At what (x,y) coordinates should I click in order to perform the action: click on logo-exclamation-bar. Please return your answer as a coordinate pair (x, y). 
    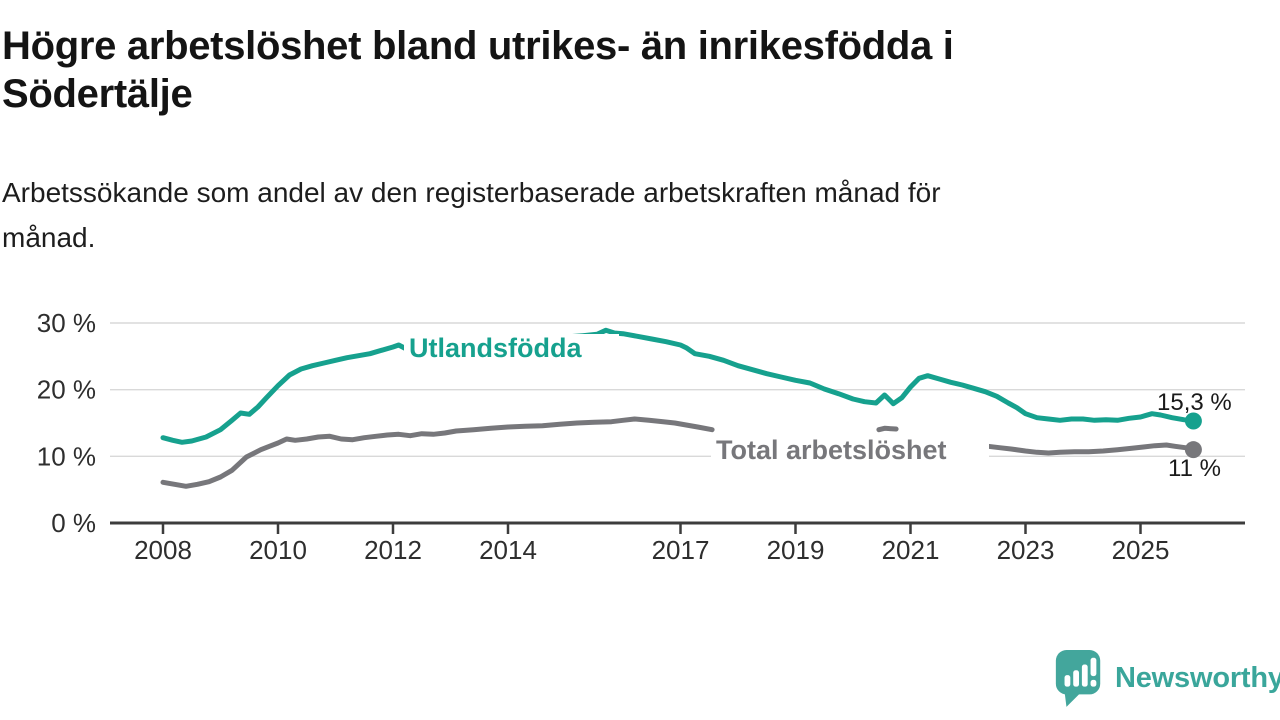
    Looking at the image, I should click on (1093, 667).